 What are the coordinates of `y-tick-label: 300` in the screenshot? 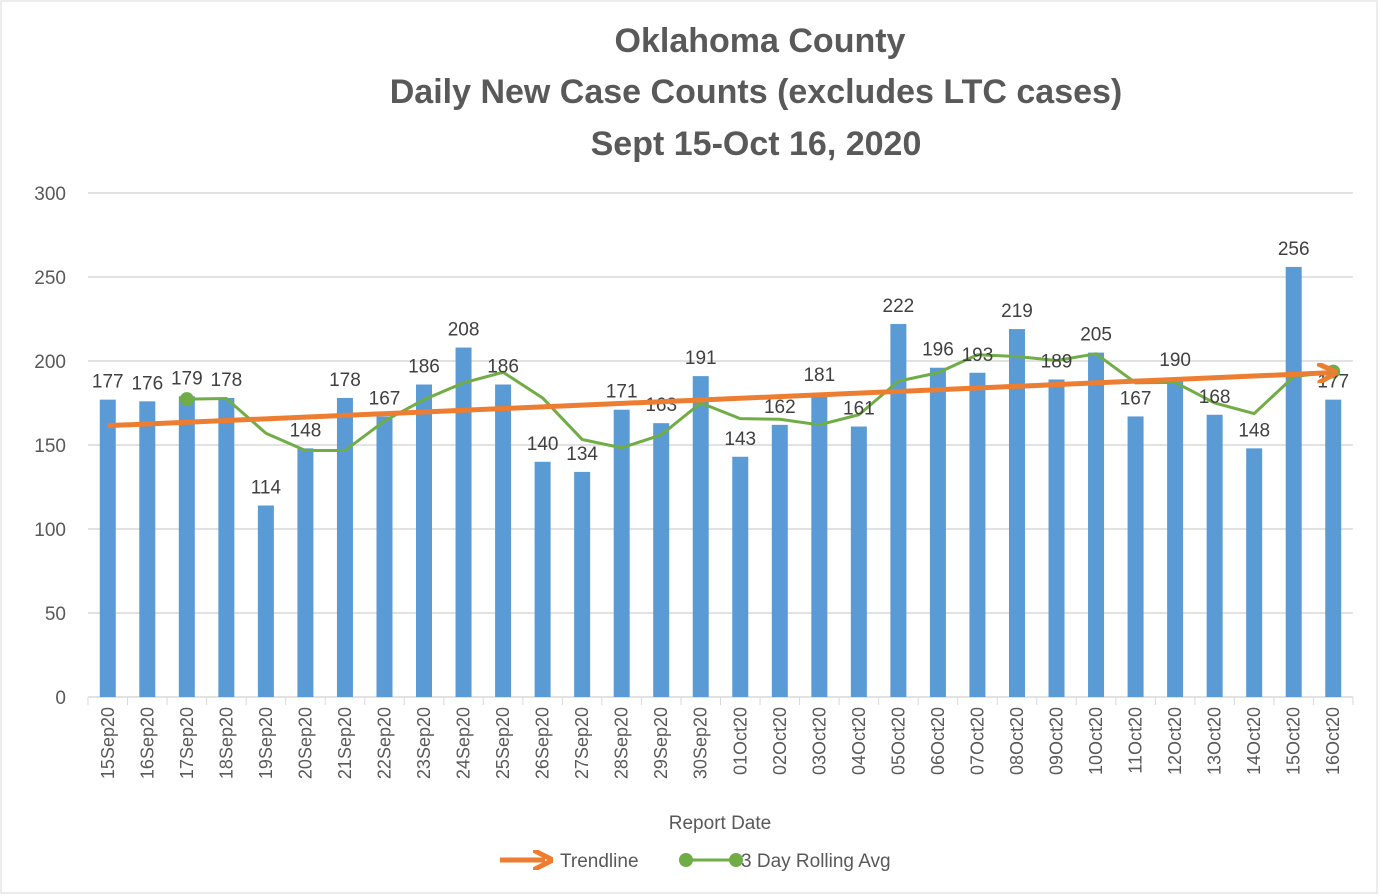 It's located at (50, 194).